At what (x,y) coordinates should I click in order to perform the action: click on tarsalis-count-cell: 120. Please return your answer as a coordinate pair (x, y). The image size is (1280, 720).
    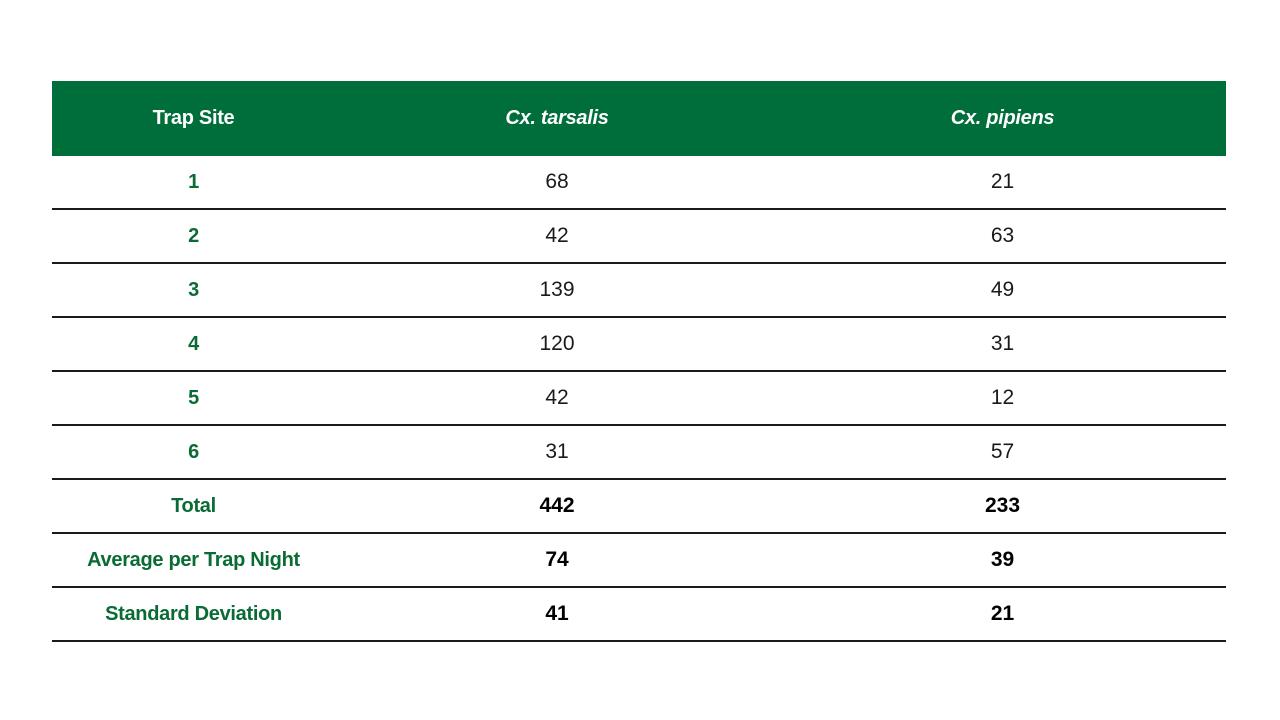
    Looking at the image, I should click on (557, 344).